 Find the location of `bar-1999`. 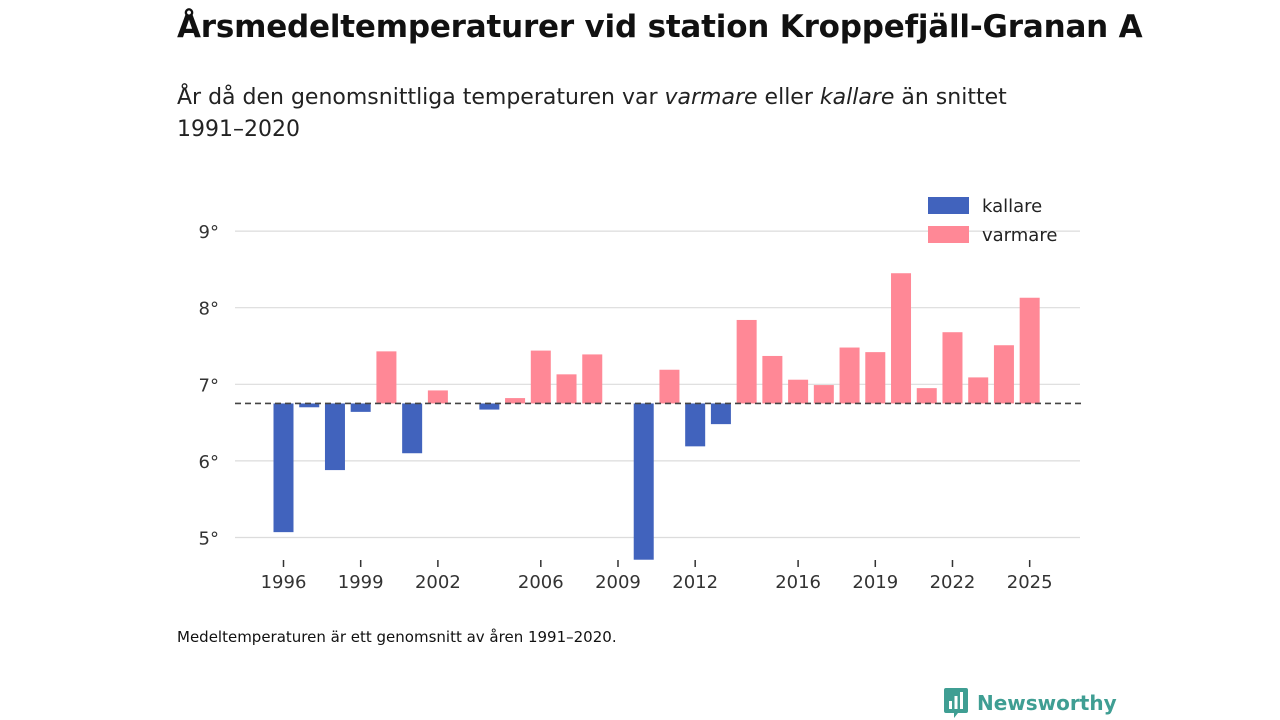

bar-1999 is located at coordinates (360, 407).